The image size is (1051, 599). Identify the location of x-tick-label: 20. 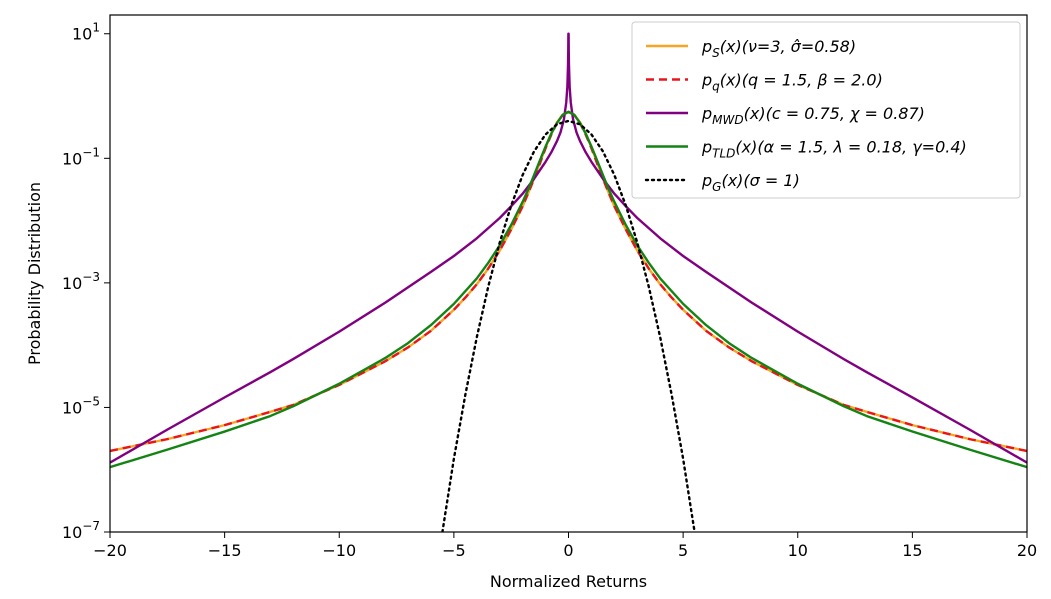
(1027, 550).